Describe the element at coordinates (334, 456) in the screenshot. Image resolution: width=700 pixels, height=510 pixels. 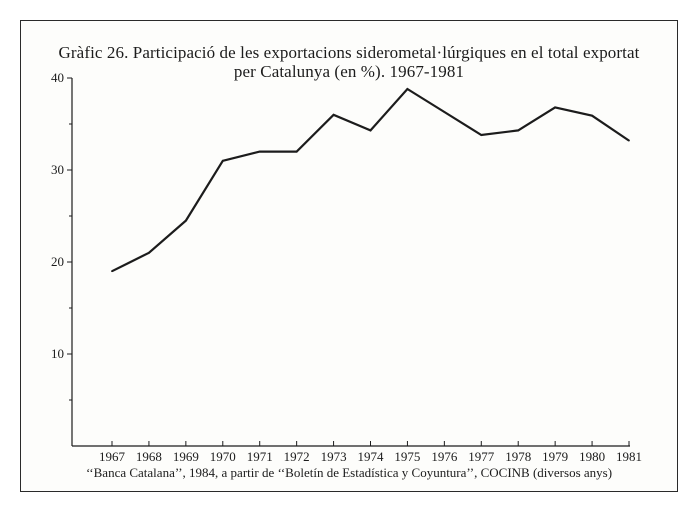
I see `x-tick-label: 1973` at that location.